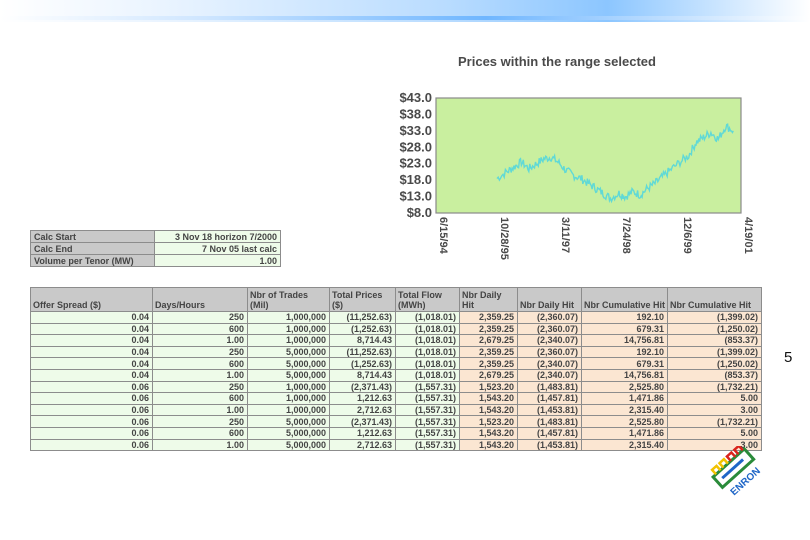 This screenshot has width=810, height=540. Describe the element at coordinates (549, 433) in the screenshot. I see `table-cell: (1,457.81)` at that location.